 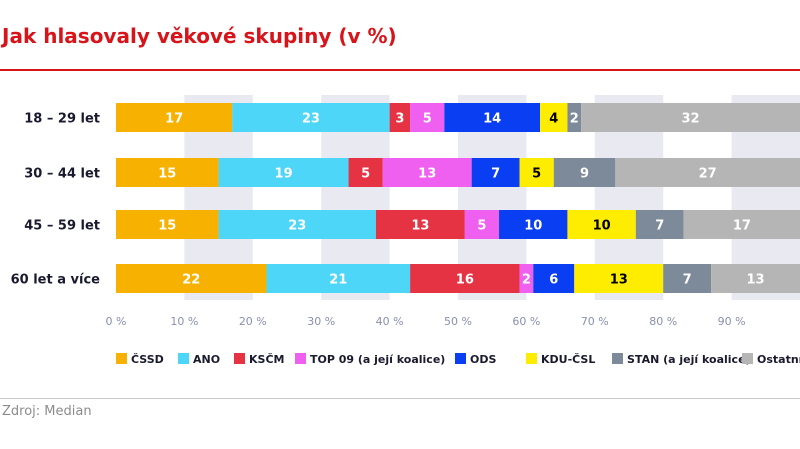 I want to click on x-tick-label: 30 %, so click(x=321, y=321).